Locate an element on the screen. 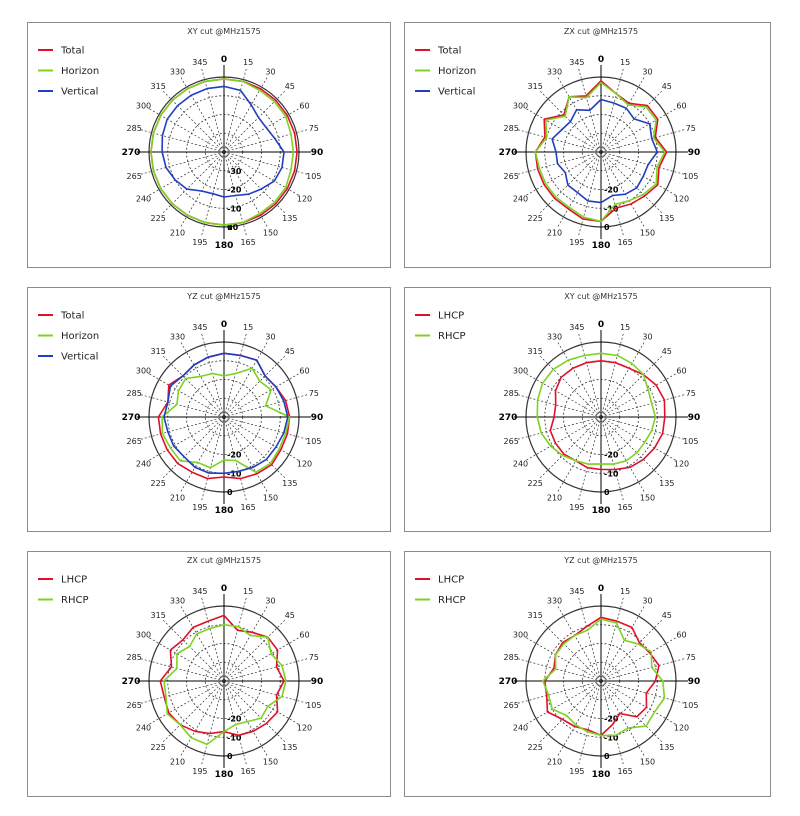 The image size is (800, 816). chart-title: YZ cut @MHz1575 is located at coordinates (600, 560).